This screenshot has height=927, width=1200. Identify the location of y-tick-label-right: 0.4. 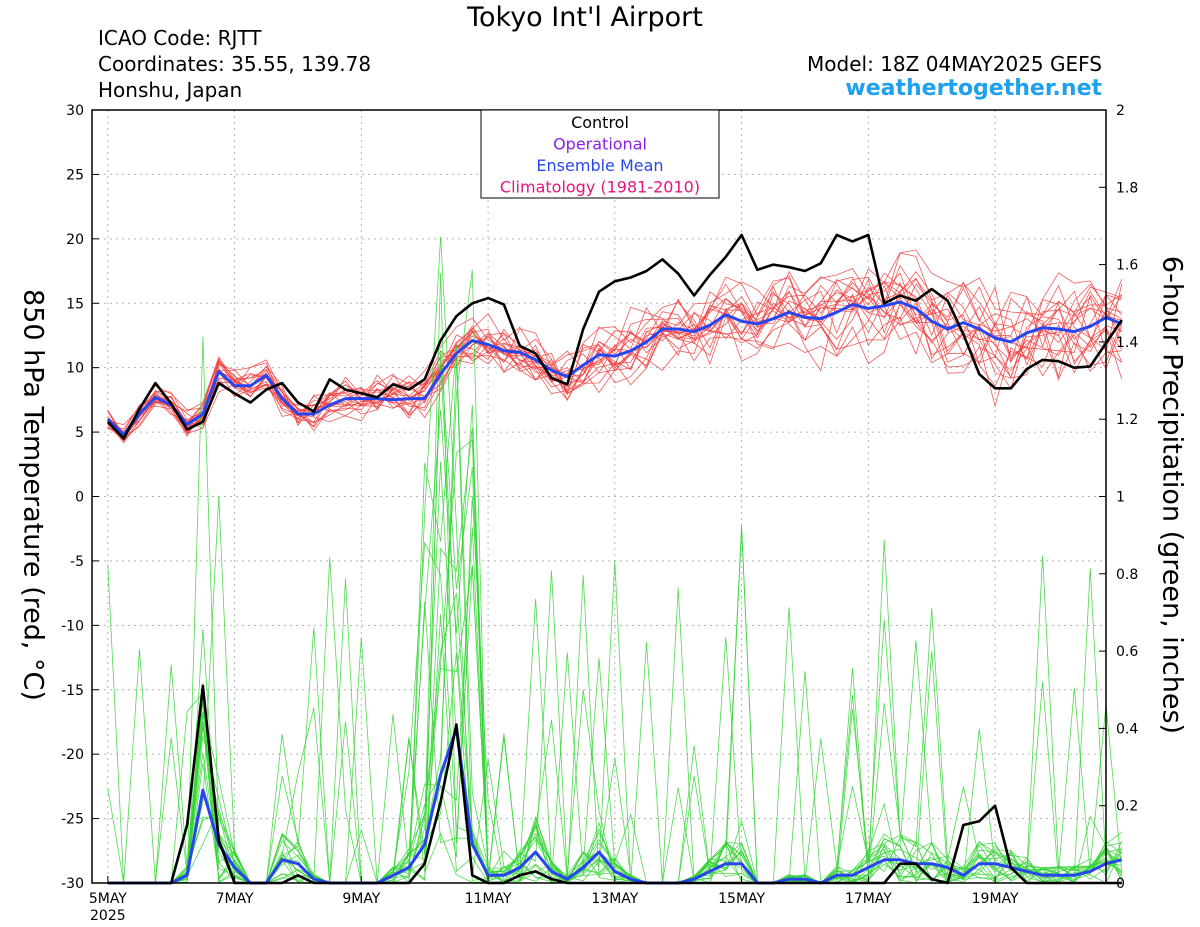
(1127, 729).